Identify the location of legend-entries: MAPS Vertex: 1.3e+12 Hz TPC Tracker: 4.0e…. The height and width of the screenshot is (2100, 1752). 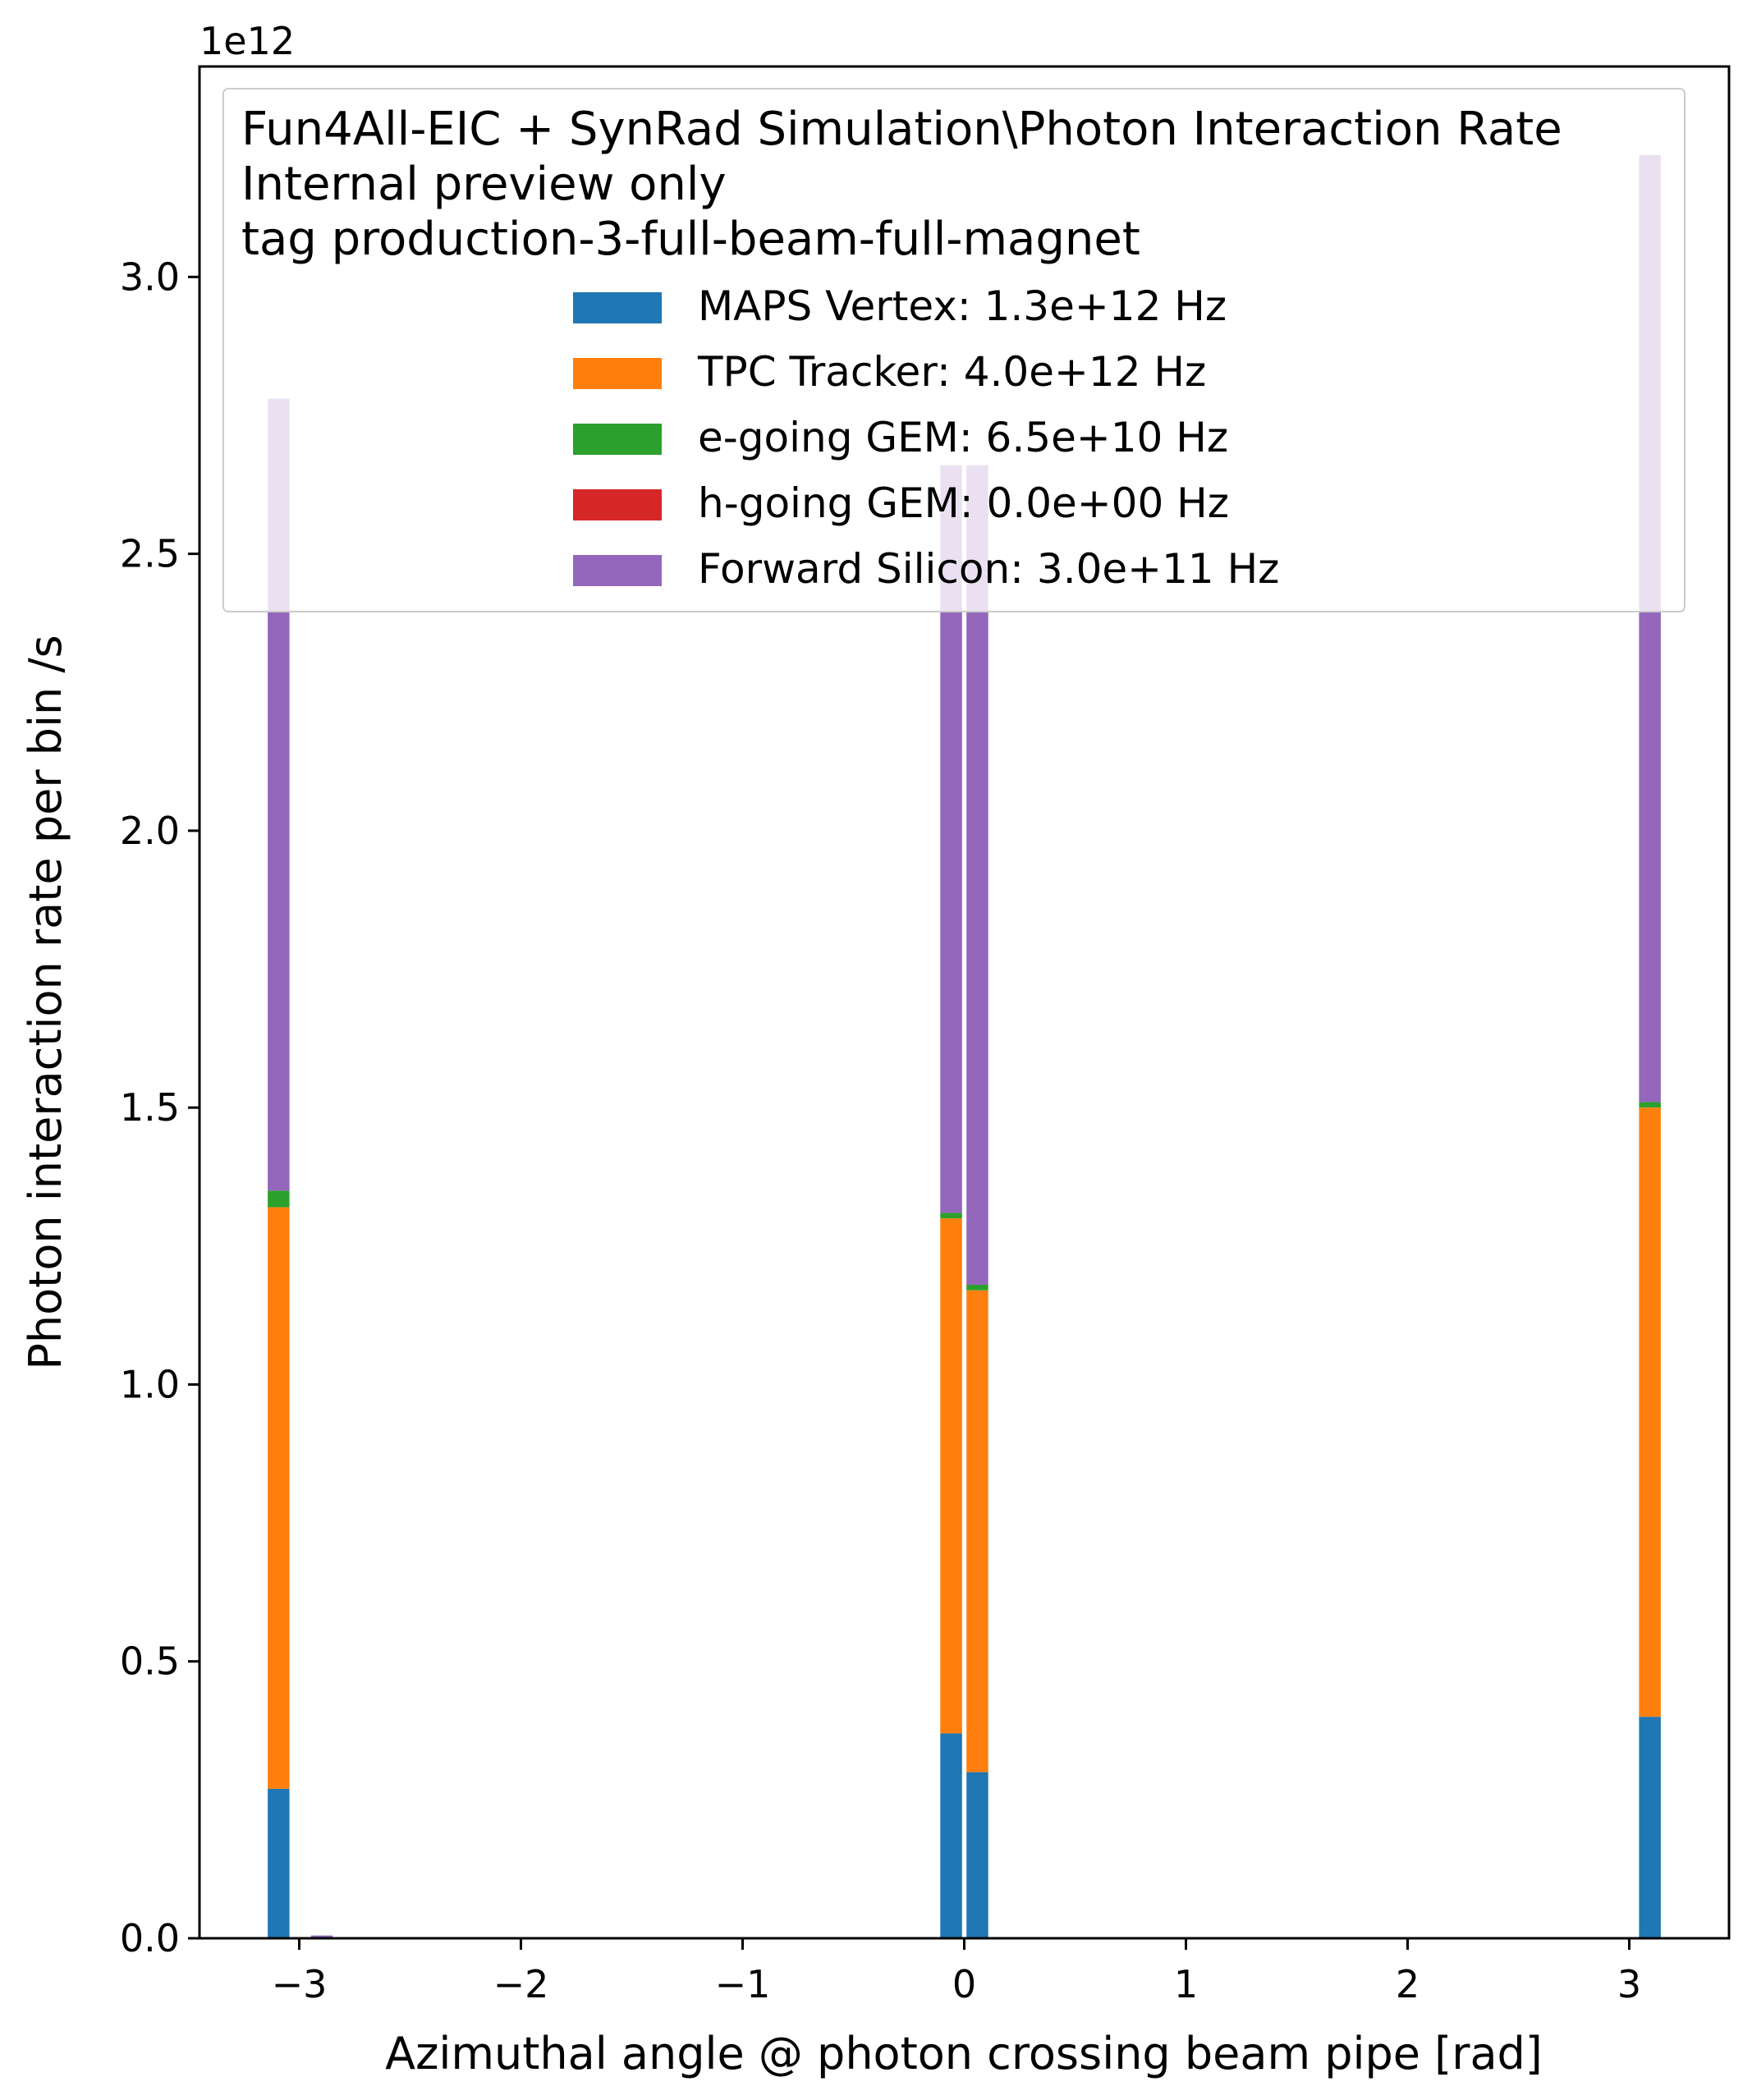
(926, 437).